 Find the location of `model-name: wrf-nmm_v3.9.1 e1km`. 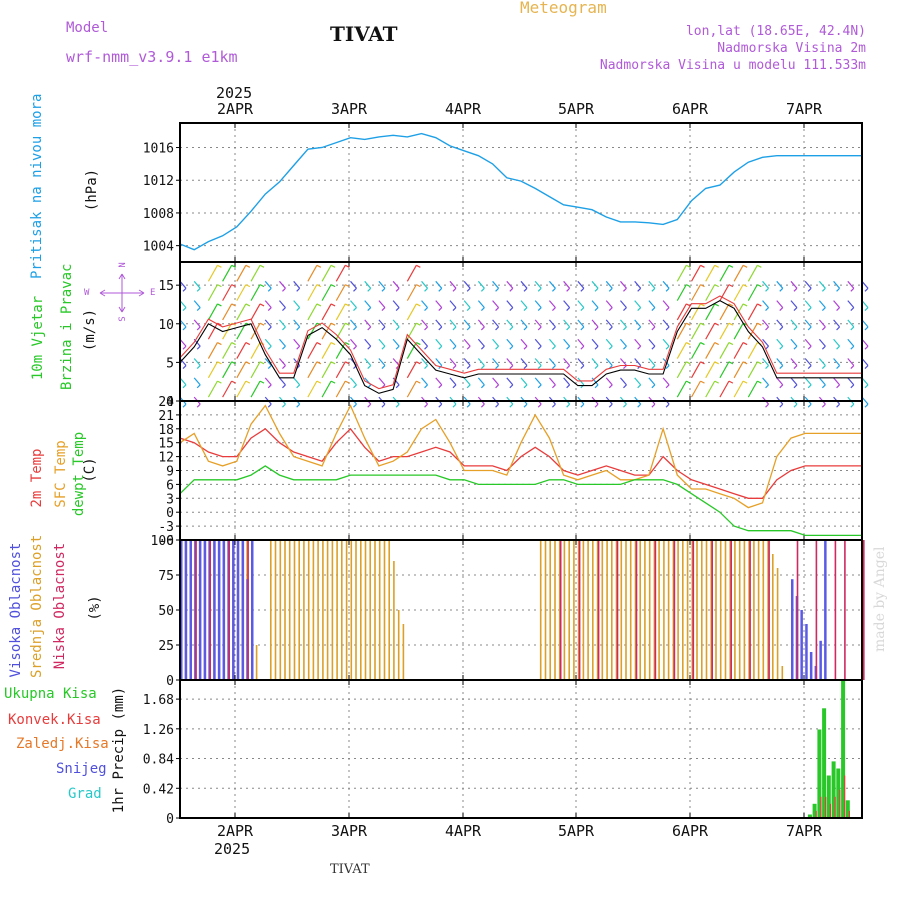

model-name: wrf-nmm_v3.9.1 e1km is located at coordinates (152, 57).